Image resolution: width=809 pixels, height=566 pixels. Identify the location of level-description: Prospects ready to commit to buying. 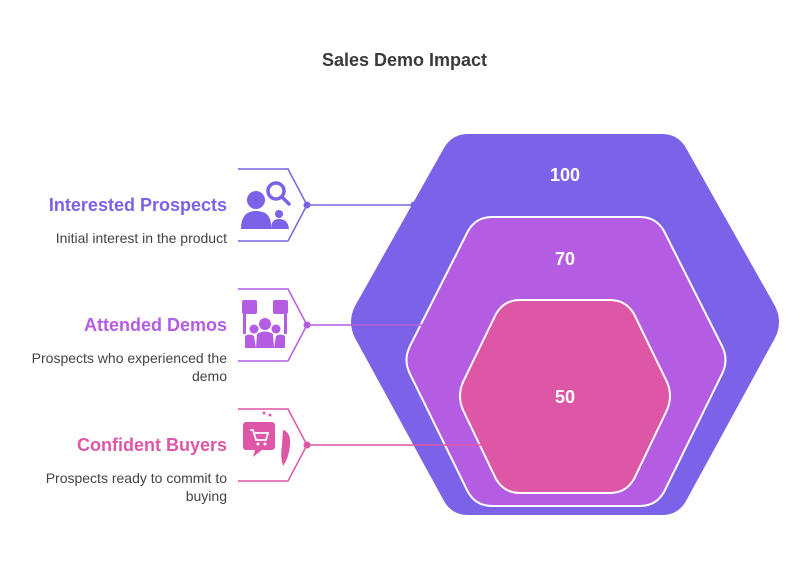
(136, 487).